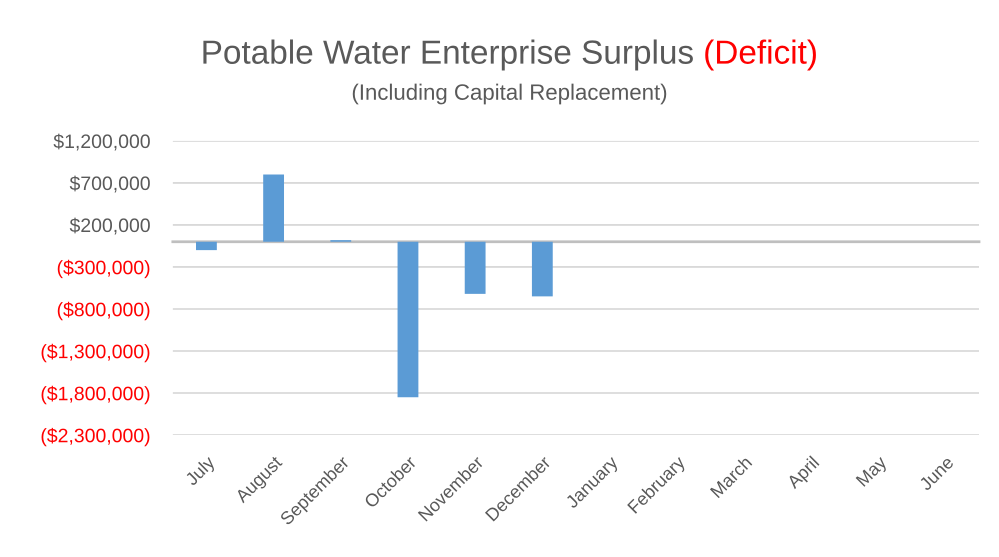 Image resolution: width=999 pixels, height=557 pixels. What do you see at coordinates (102, 142) in the screenshot?
I see `y-tick-label: $1,200,000` at bounding box center [102, 142].